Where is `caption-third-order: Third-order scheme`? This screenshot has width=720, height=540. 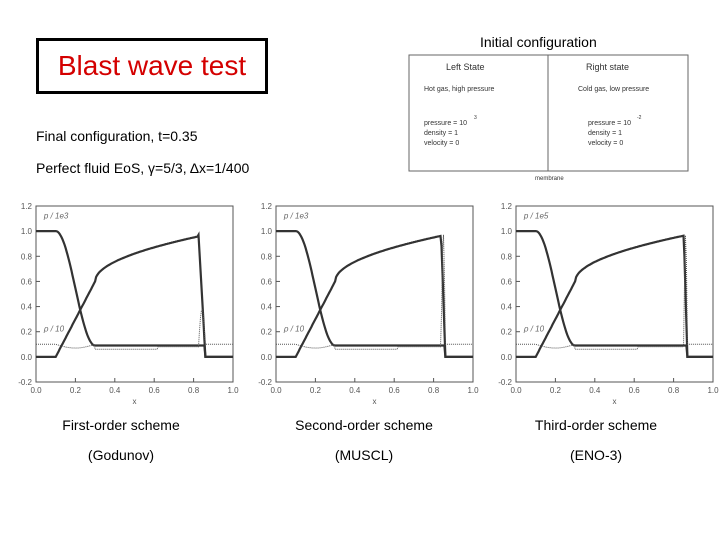
caption-third-order: Third-order scheme is located at coordinates (596, 425).